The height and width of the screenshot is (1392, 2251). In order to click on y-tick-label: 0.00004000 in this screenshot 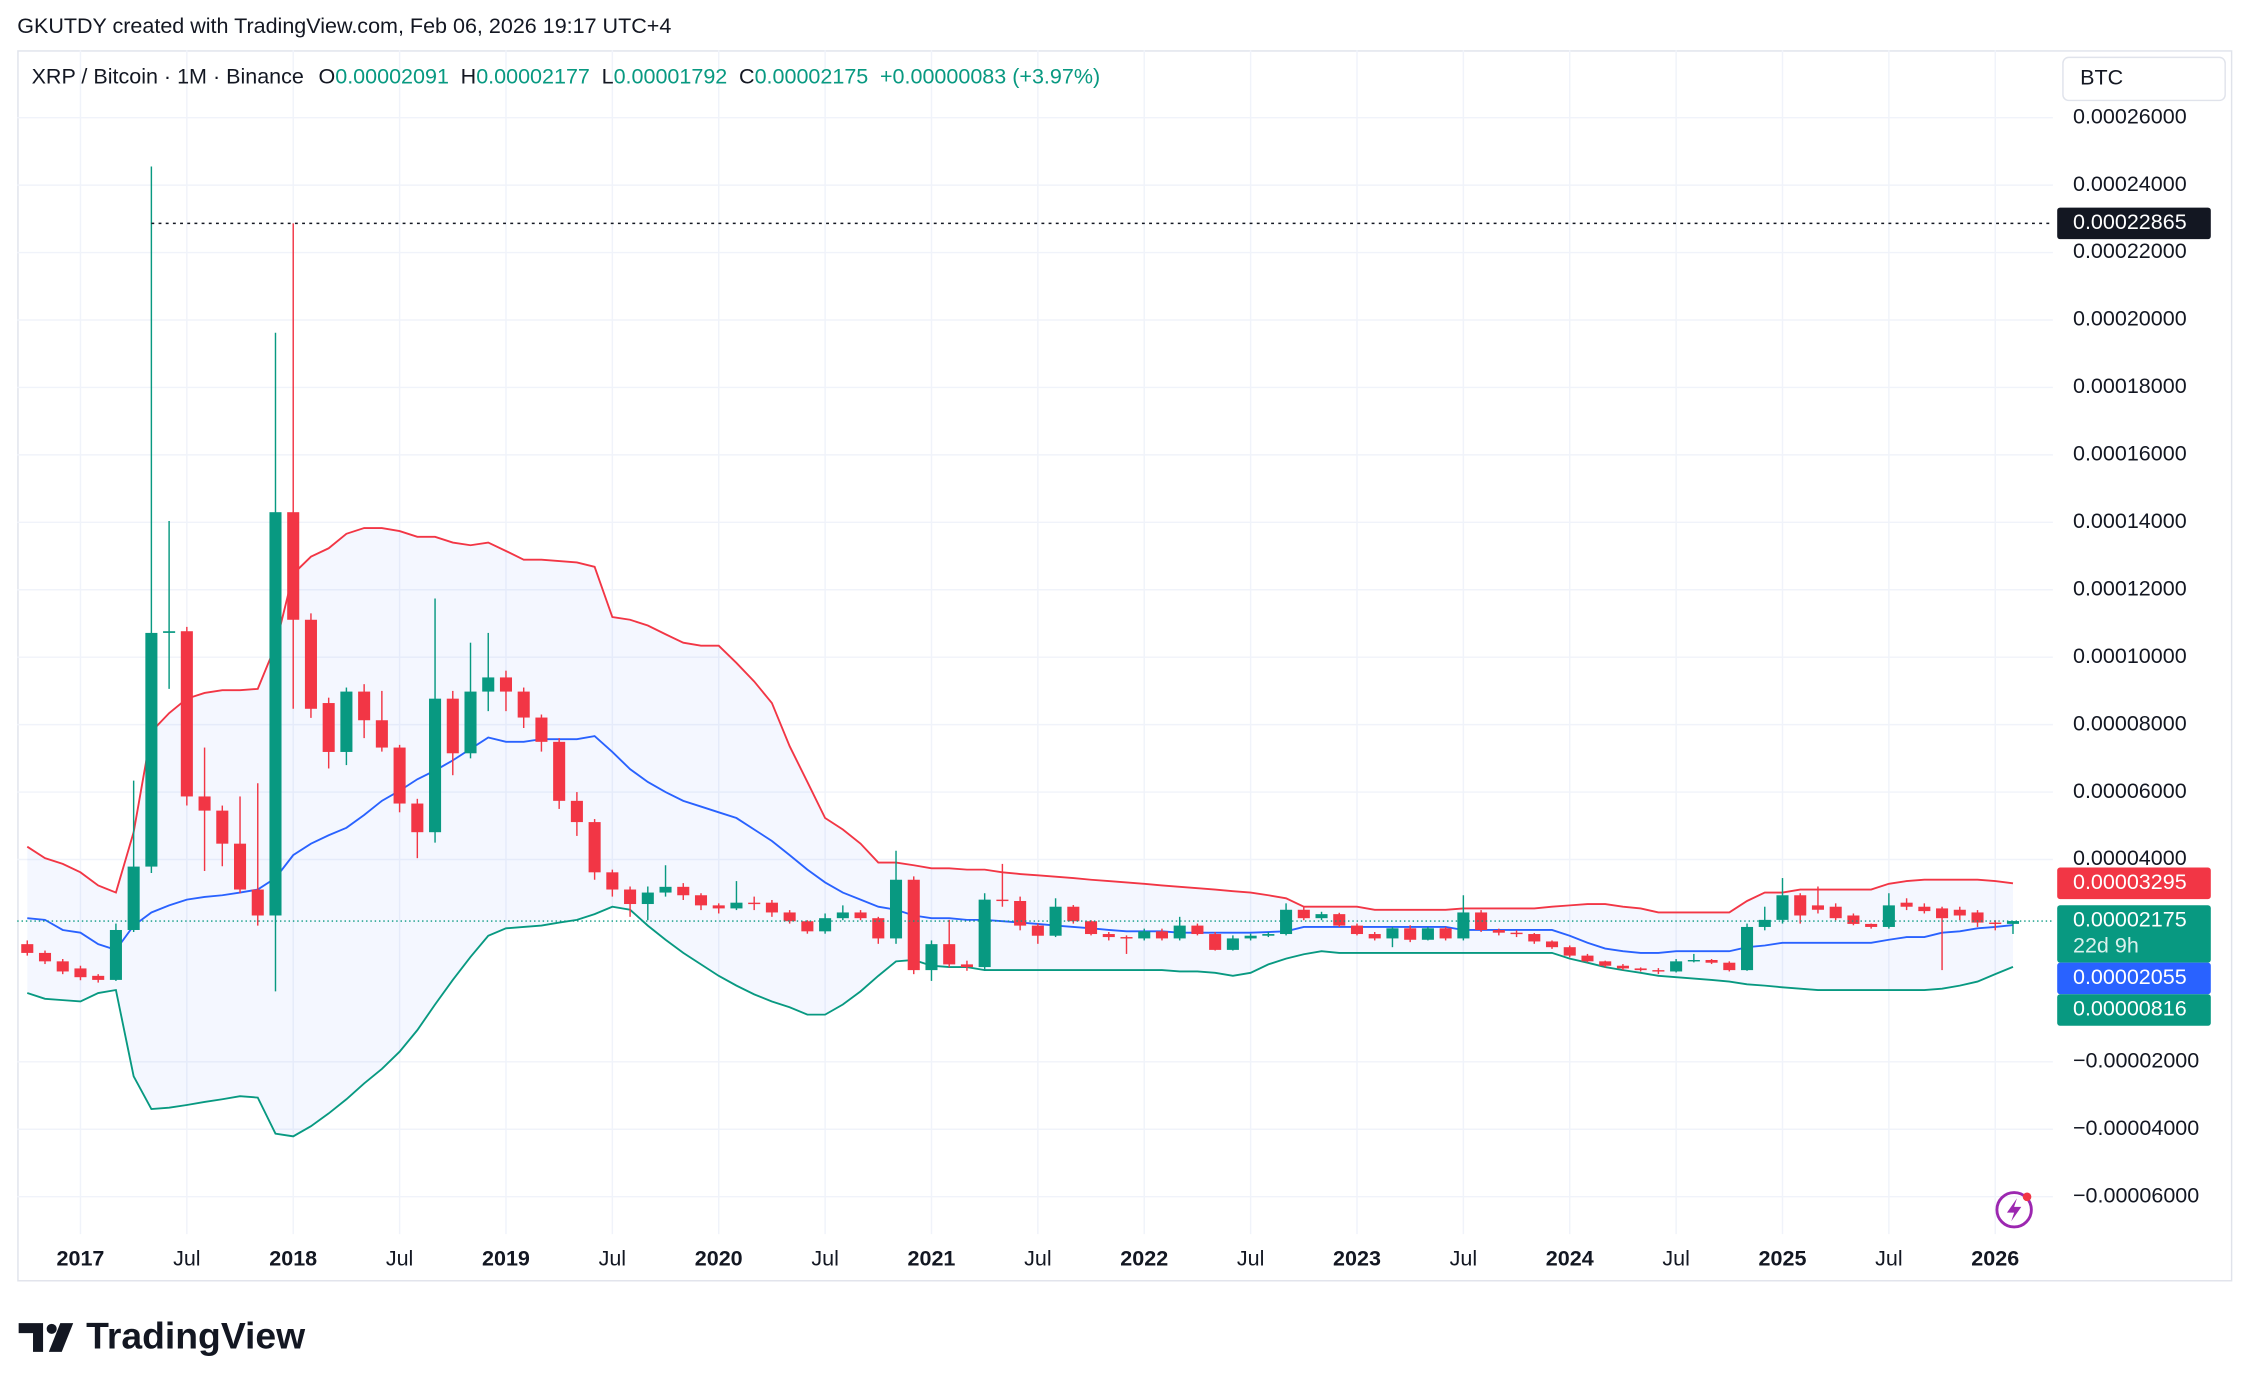, I will do `click(2130, 858)`.